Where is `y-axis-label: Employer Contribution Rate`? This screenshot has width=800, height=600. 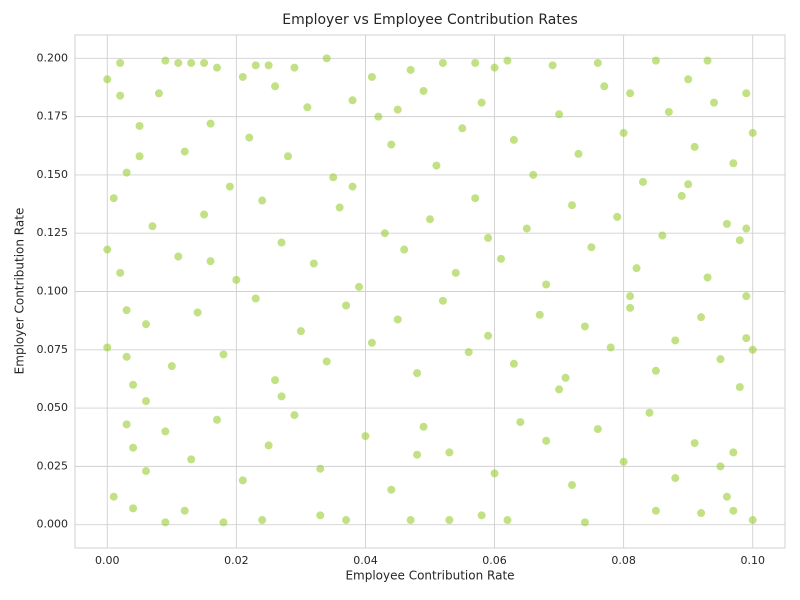 y-axis-label: Employer Contribution Rate is located at coordinates (20, 291).